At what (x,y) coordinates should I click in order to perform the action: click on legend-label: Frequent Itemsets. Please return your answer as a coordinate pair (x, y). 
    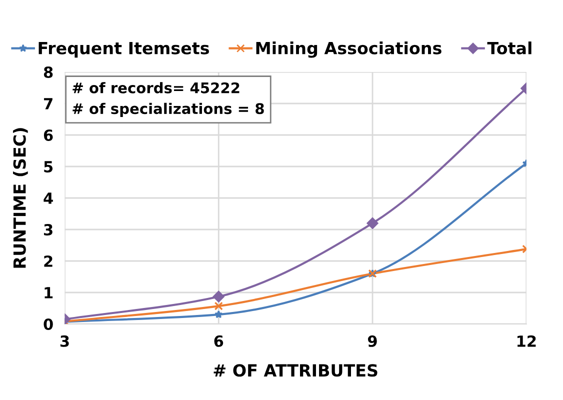
    Looking at the image, I should click on (123, 50).